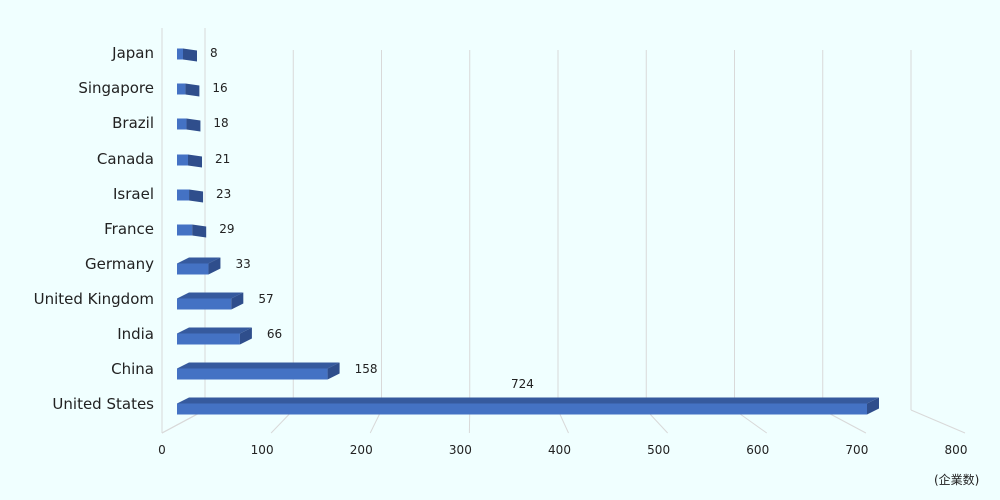 Image resolution: width=1000 pixels, height=500 pixels. I want to click on value-label: 8, so click(214, 53).